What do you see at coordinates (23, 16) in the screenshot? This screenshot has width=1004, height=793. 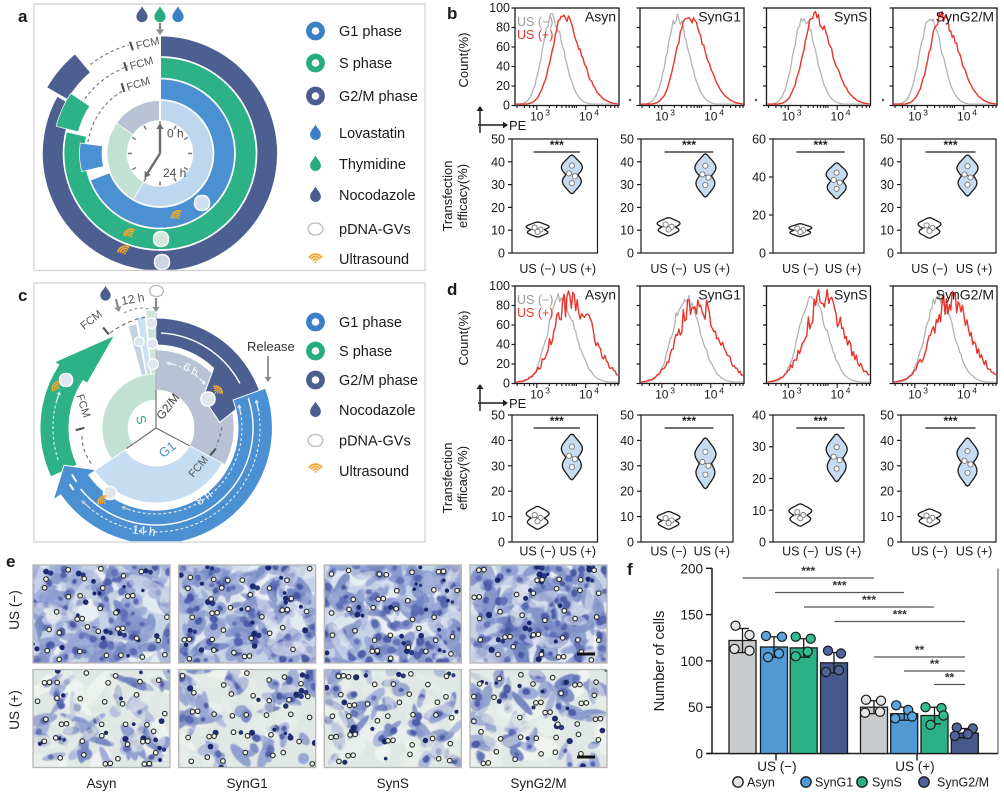 I see `svg-text: a` at bounding box center [23, 16].